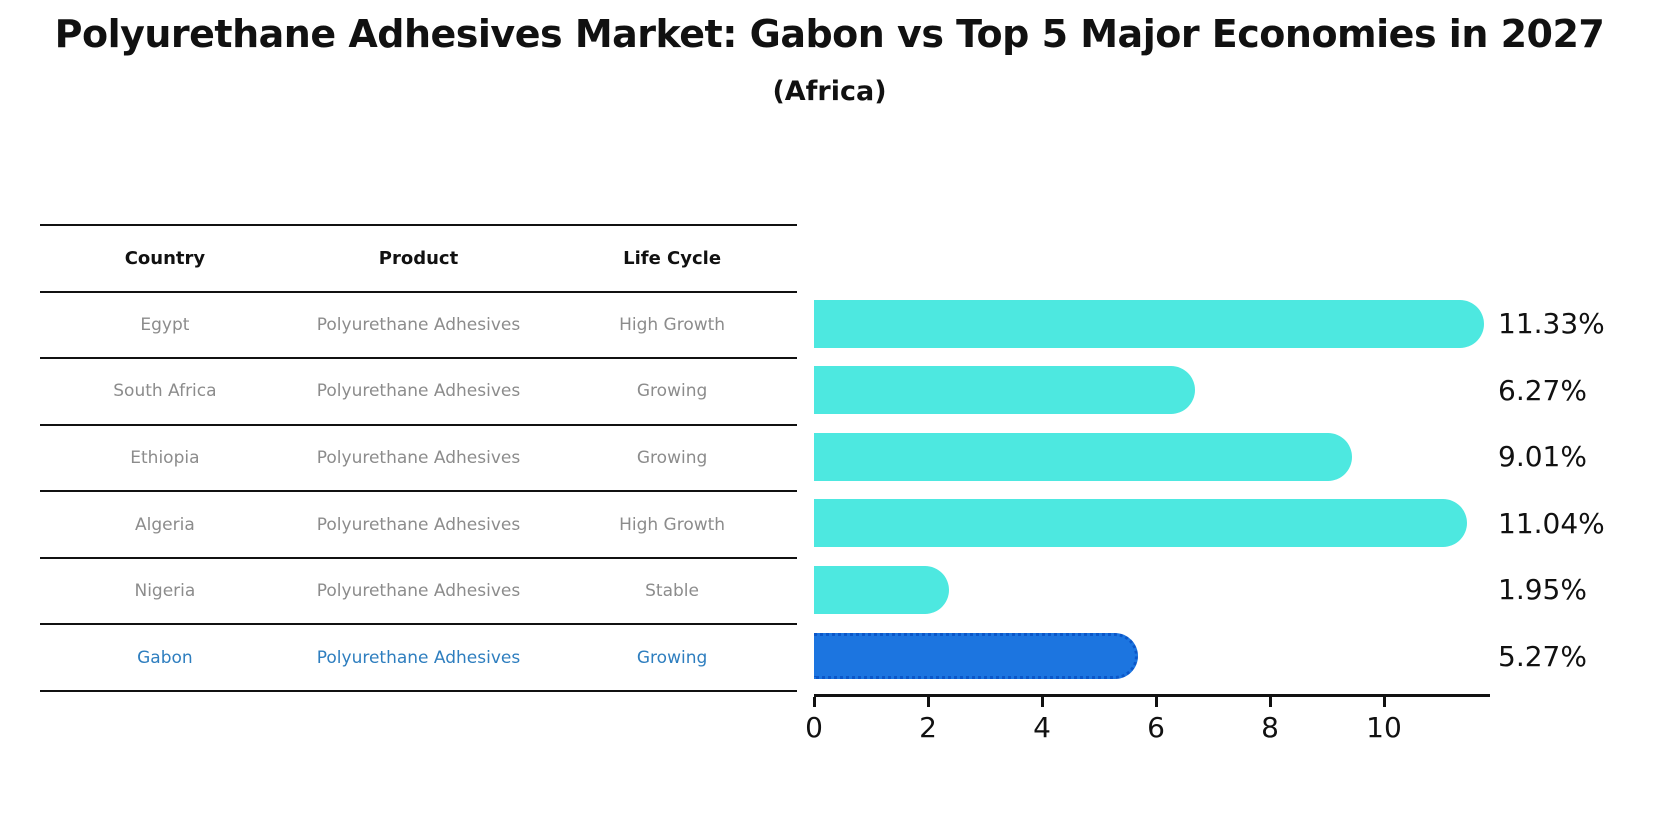 This screenshot has height=823, width=1659. I want to click on bar-ethiopia, so click(1083, 456).